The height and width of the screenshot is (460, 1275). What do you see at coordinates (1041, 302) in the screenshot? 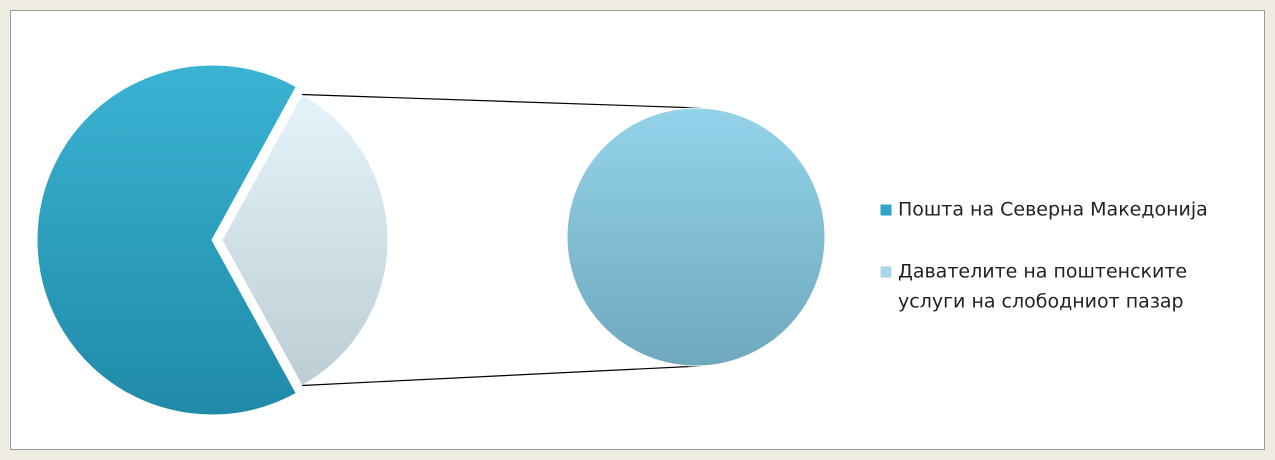
I see `legend-label: услуги на слободниот пазар` at bounding box center [1041, 302].